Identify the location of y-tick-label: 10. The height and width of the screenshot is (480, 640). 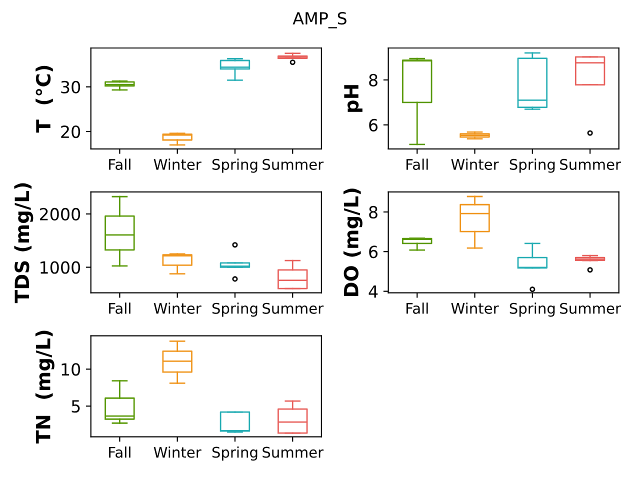
(71, 369).